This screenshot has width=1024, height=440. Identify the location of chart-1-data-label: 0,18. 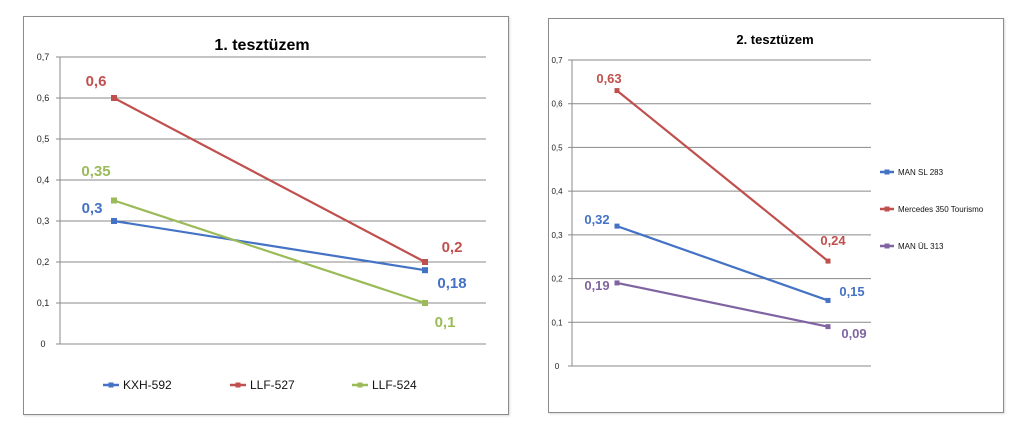
(451, 283).